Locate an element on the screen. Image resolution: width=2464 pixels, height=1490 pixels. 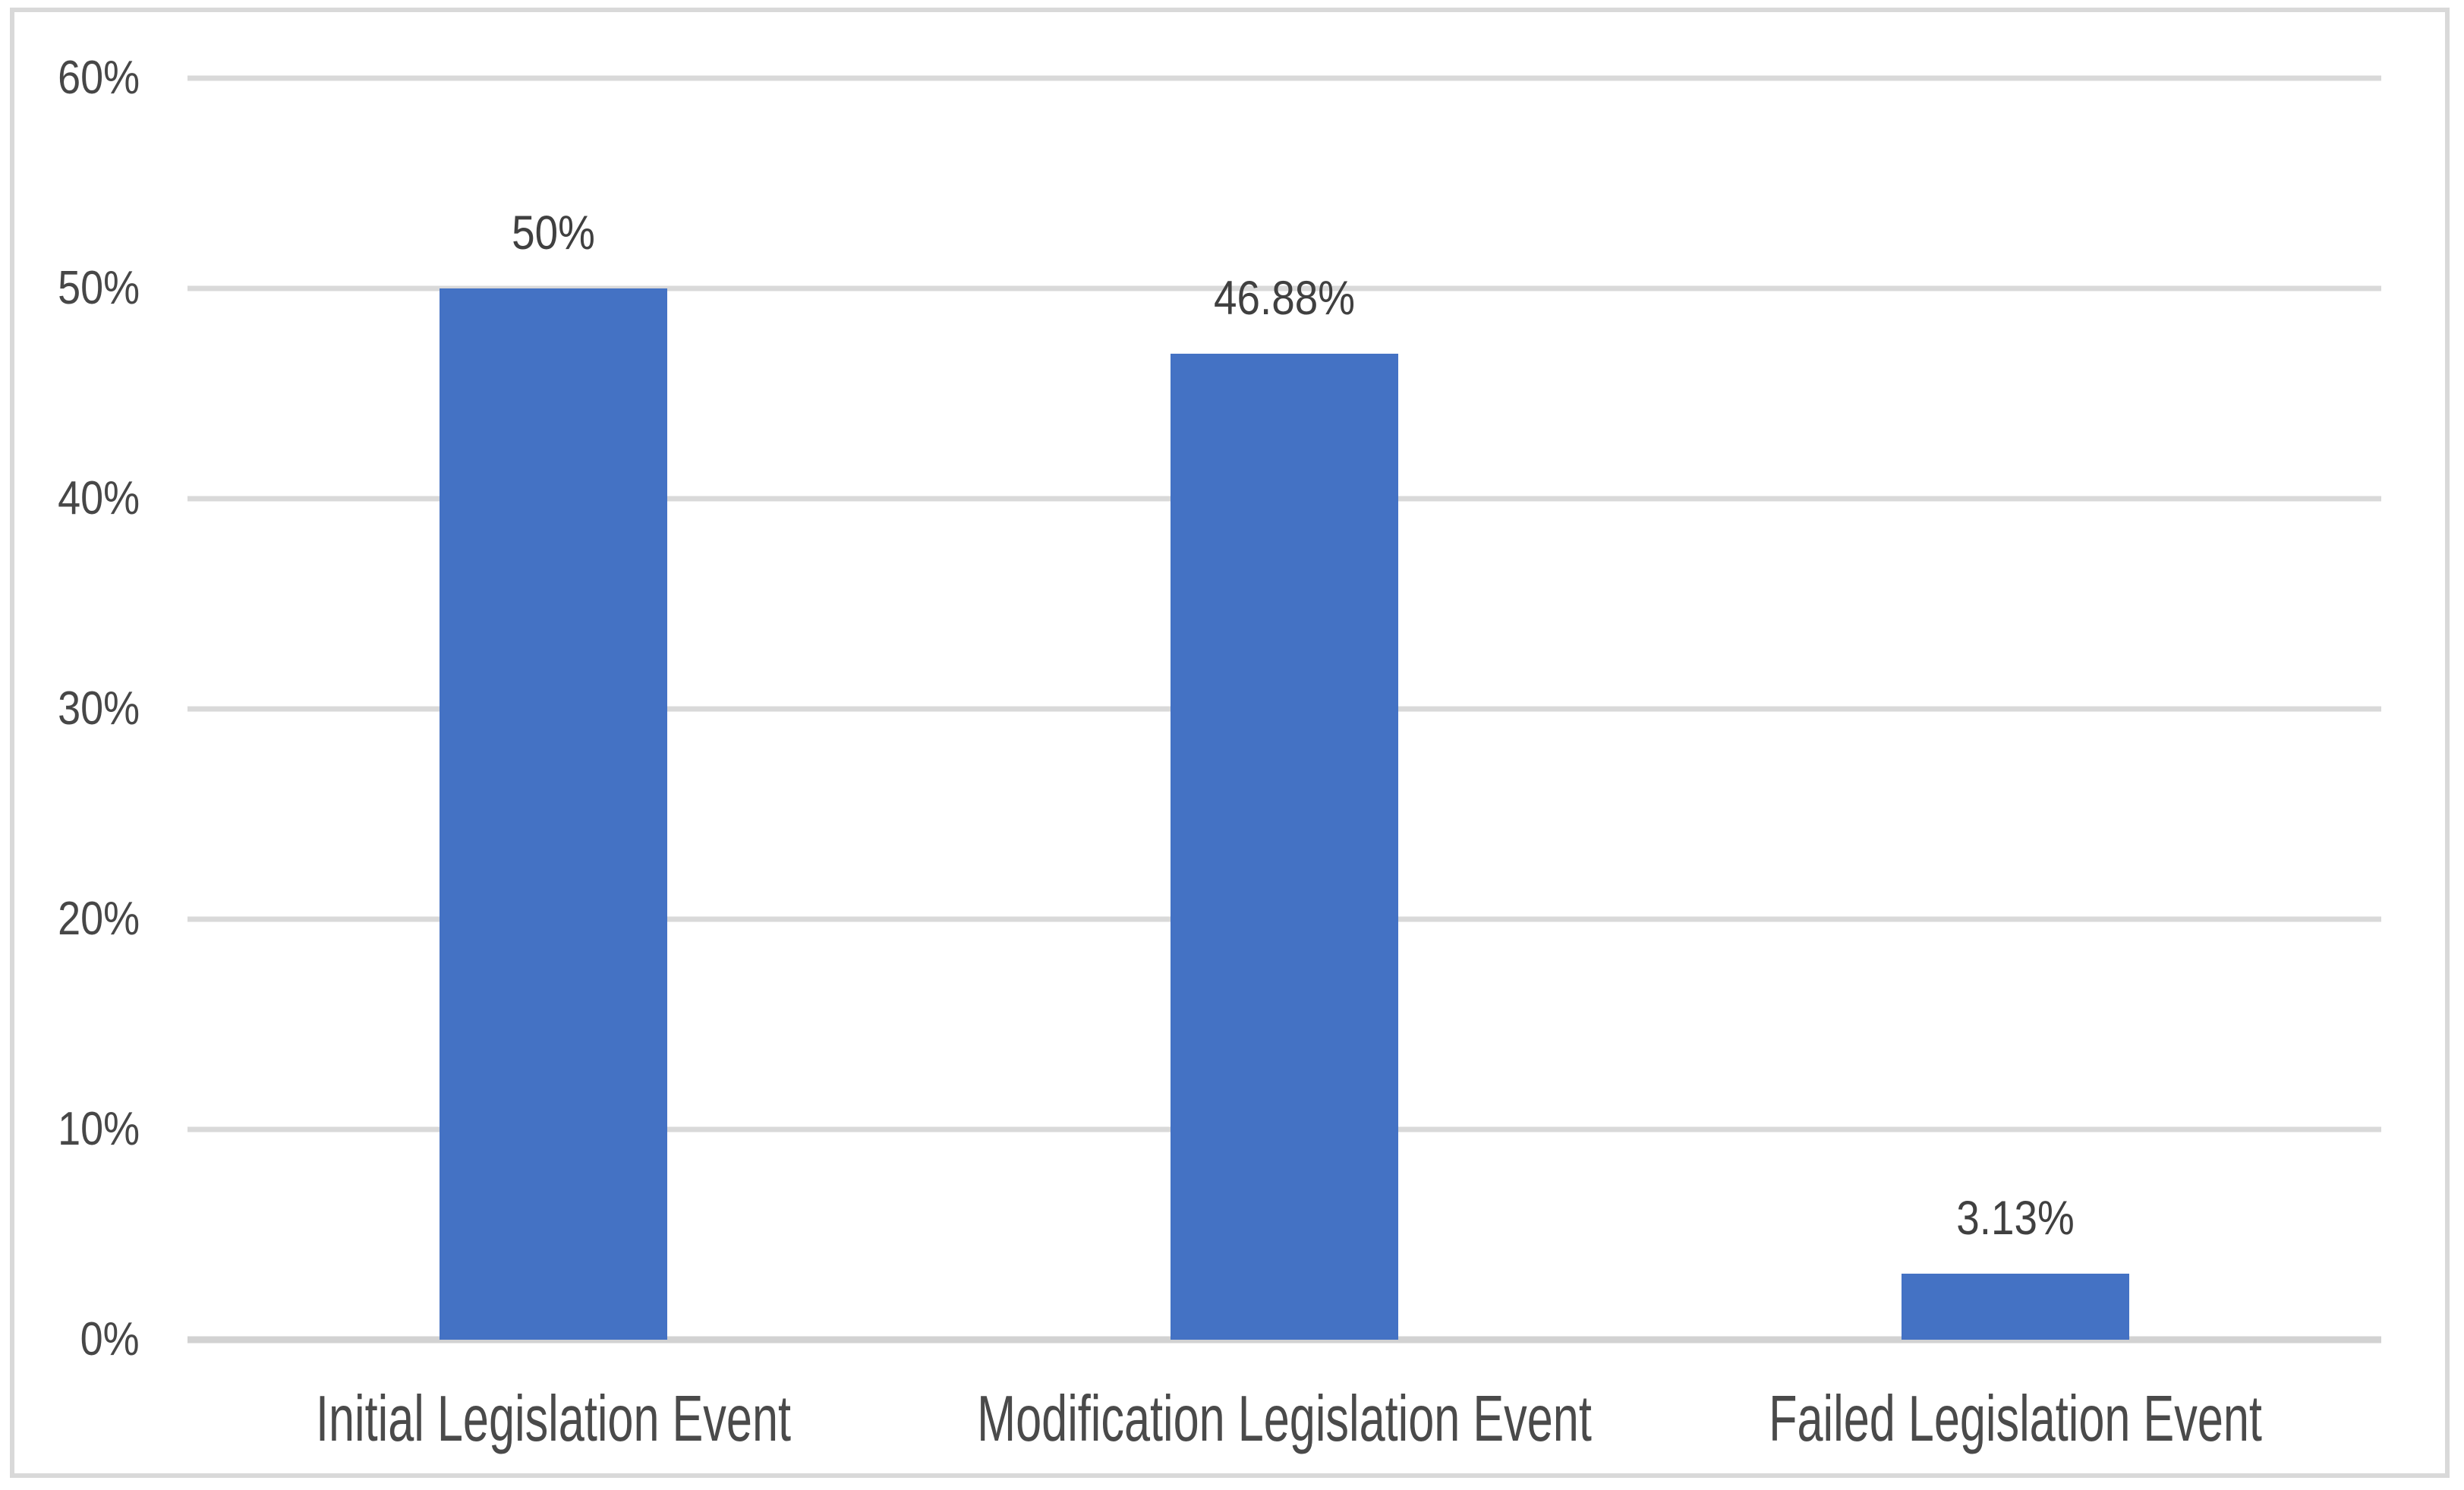
bar-modification-legislation-event is located at coordinates (1285, 847).